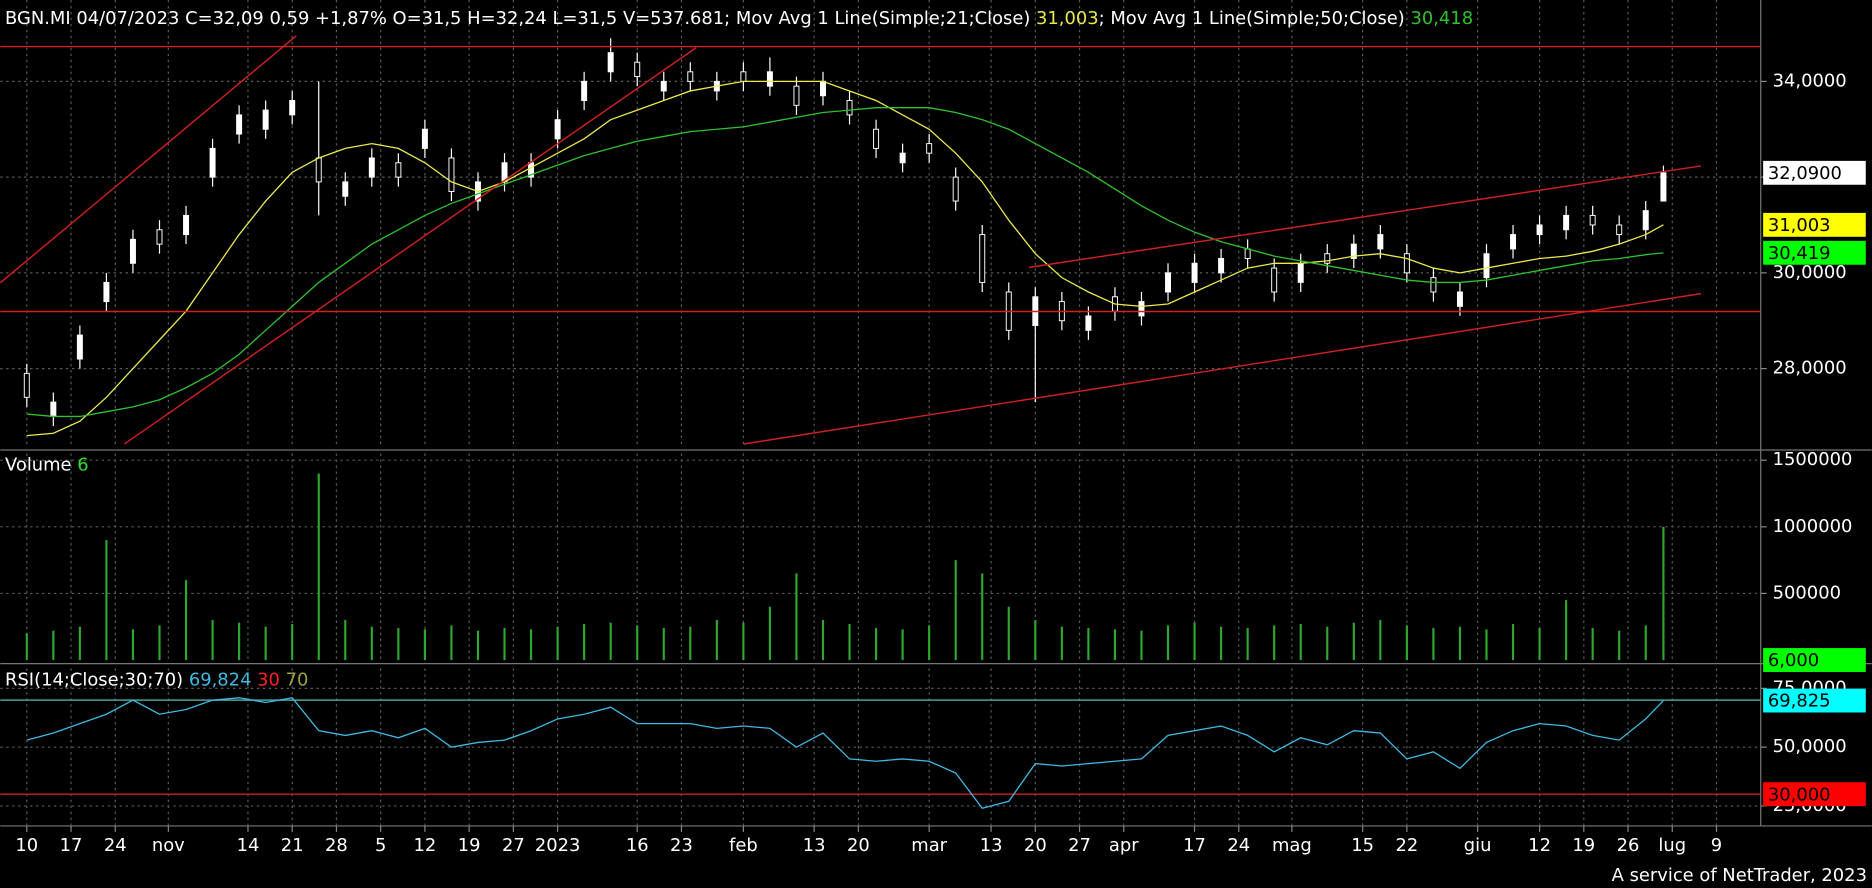 The height and width of the screenshot is (888, 1872). What do you see at coordinates (1035, 845) in the screenshot?
I see `x-tick-label: 20` at bounding box center [1035, 845].